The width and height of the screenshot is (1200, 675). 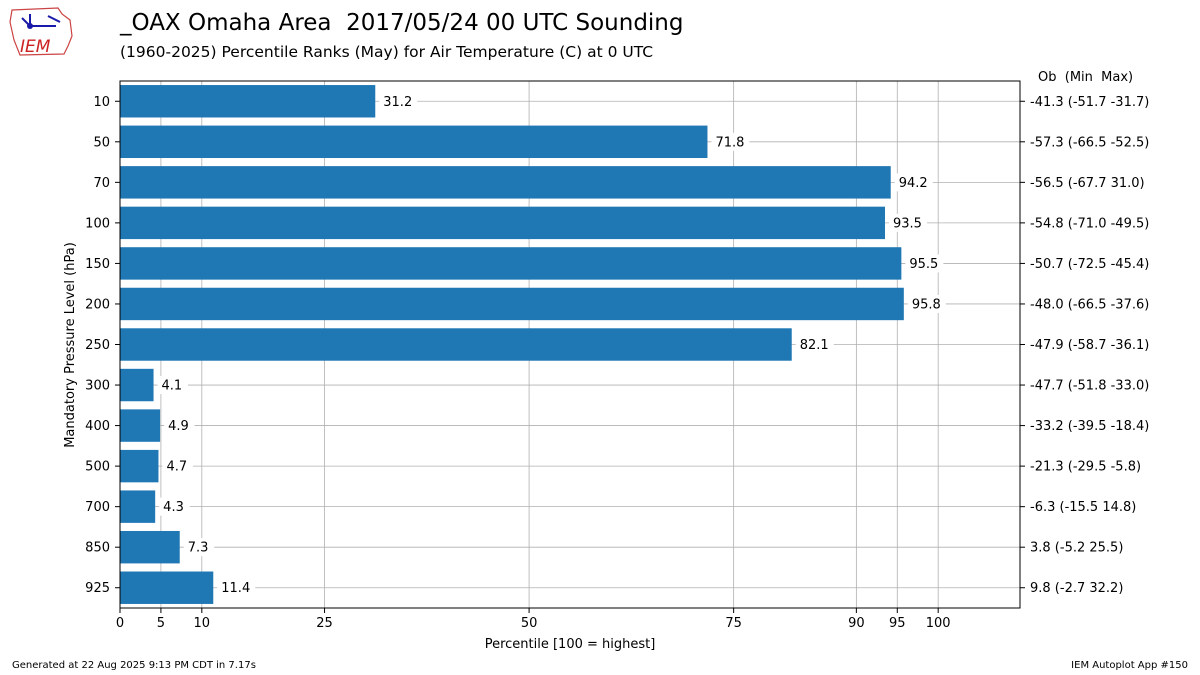 I want to click on y-tick-label: 250, so click(x=97, y=345).